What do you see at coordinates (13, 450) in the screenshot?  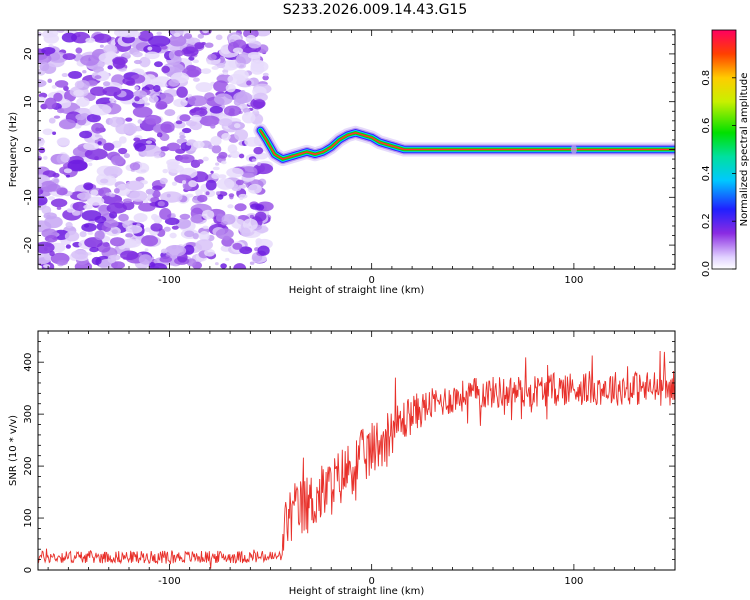 I see `y-axis-title: SNR (10 * v/v)` at bounding box center [13, 450].